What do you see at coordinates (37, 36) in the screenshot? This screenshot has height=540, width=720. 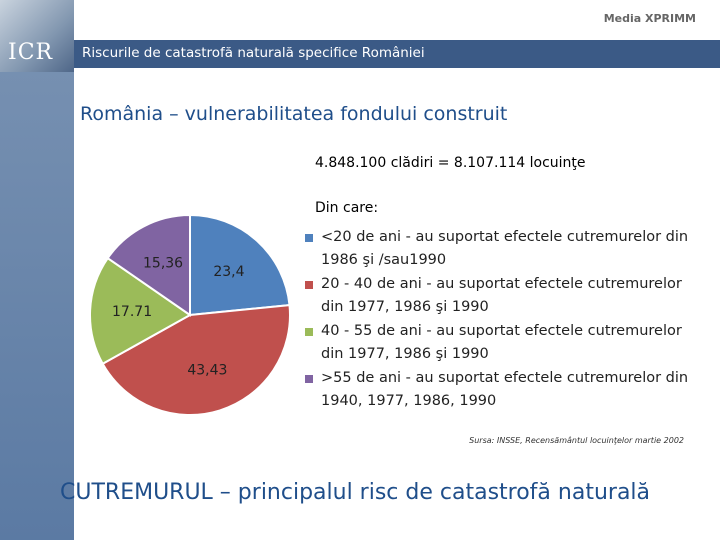 I see `header-photo` at bounding box center [37, 36].